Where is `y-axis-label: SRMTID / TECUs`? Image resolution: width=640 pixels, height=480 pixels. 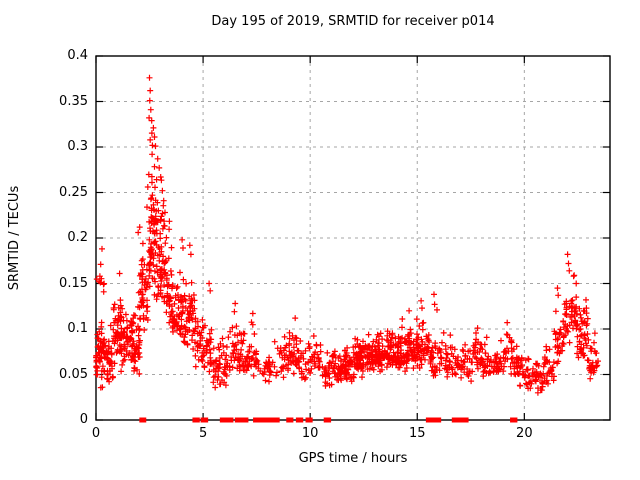
y-axis-label: SRMTID / TECUs is located at coordinates (14, 238).